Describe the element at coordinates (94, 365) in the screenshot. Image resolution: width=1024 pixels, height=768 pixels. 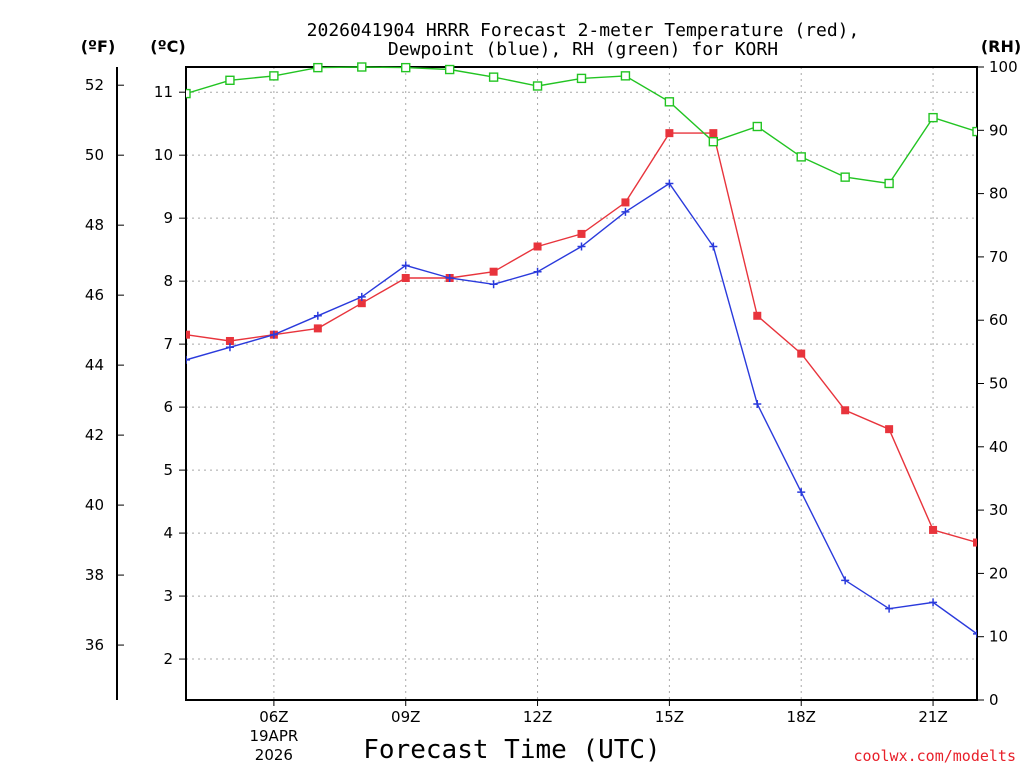
I see `fahrenheit-tick-label: 44` at that location.